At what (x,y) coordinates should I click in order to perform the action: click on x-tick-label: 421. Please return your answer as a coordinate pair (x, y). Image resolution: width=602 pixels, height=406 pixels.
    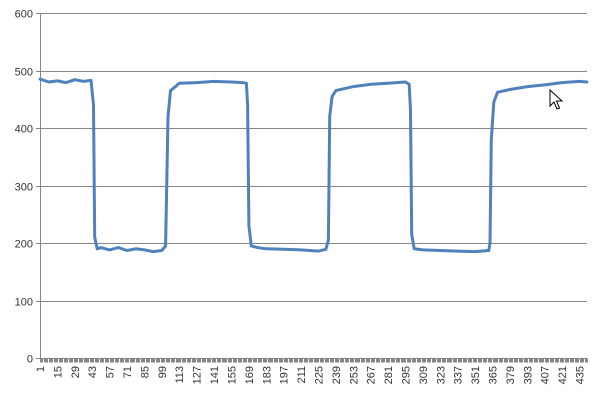
    Looking at the image, I should click on (563, 375).